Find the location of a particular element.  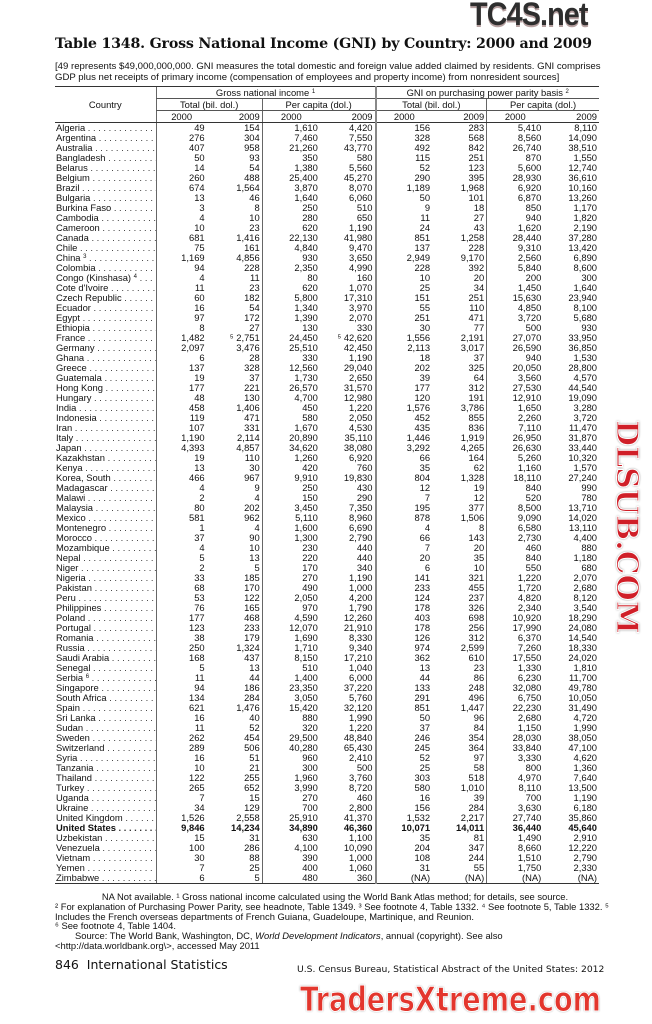

value-cell: 156 is located at coordinates (403, 808).